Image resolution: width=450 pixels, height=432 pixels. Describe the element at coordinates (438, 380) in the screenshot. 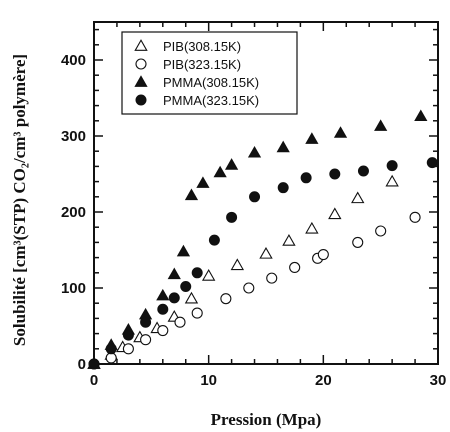

I see `x-tick-label: 30` at that location.